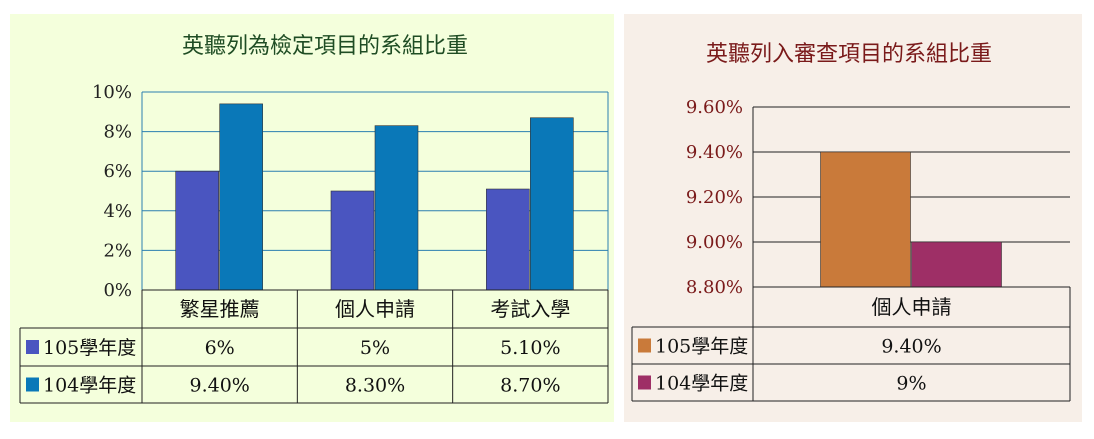 This screenshot has height=439, width=1094. Describe the element at coordinates (117, 132) in the screenshot. I see `y-tick-label: 8%` at that location.